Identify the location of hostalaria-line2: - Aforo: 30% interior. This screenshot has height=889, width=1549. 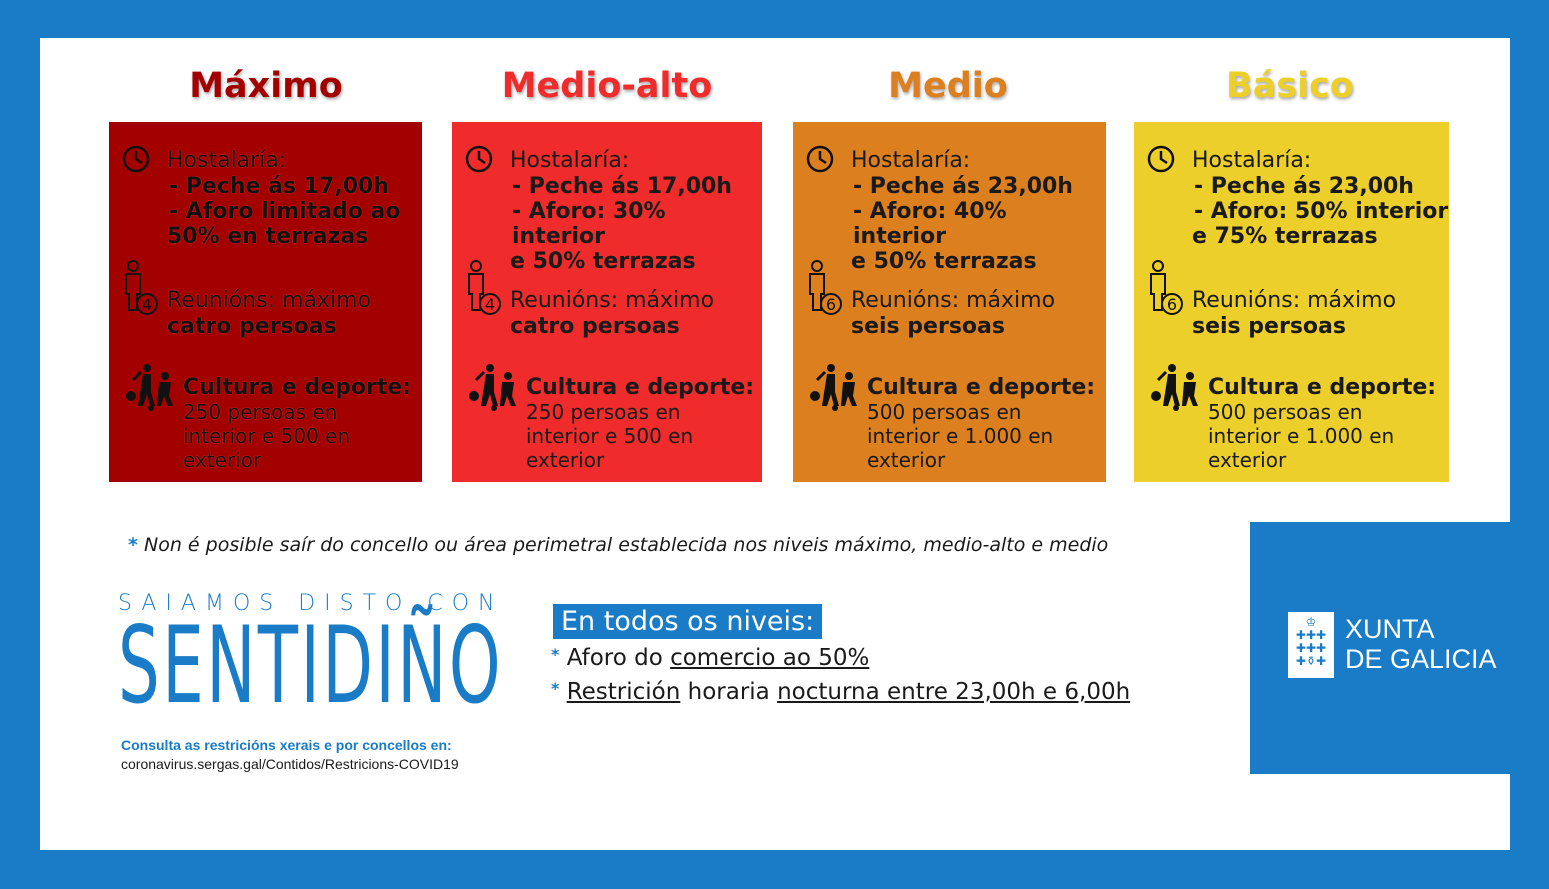
(589, 224).